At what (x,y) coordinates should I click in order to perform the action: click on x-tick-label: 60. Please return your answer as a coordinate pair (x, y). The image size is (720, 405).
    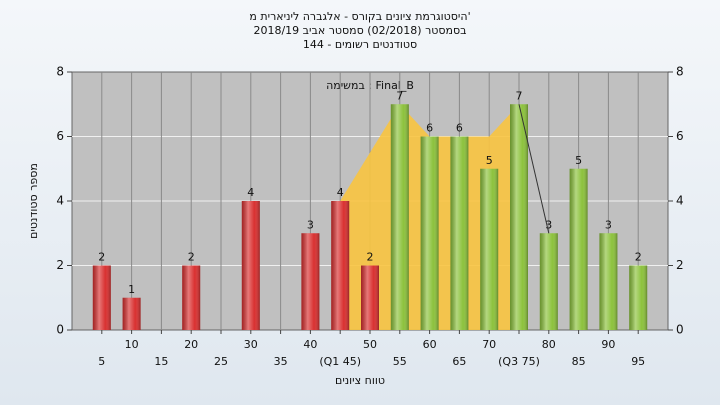
    Looking at the image, I should click on (430, 344).